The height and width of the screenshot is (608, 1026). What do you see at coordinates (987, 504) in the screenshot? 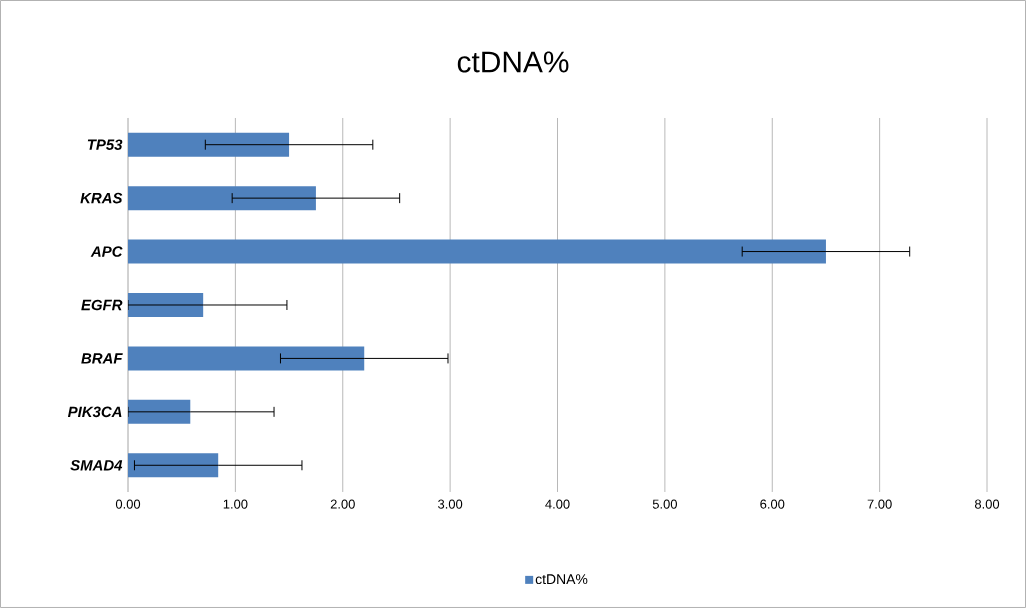
I see `x-tick-label: 8.00` at bounding box center [987, 504].